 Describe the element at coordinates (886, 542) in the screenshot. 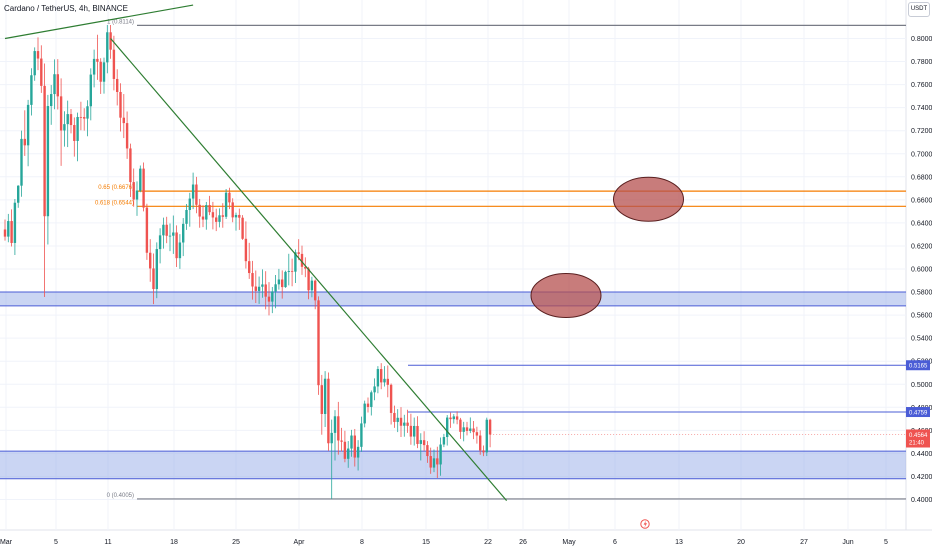

I see `time-tick-label: 5` at that location.